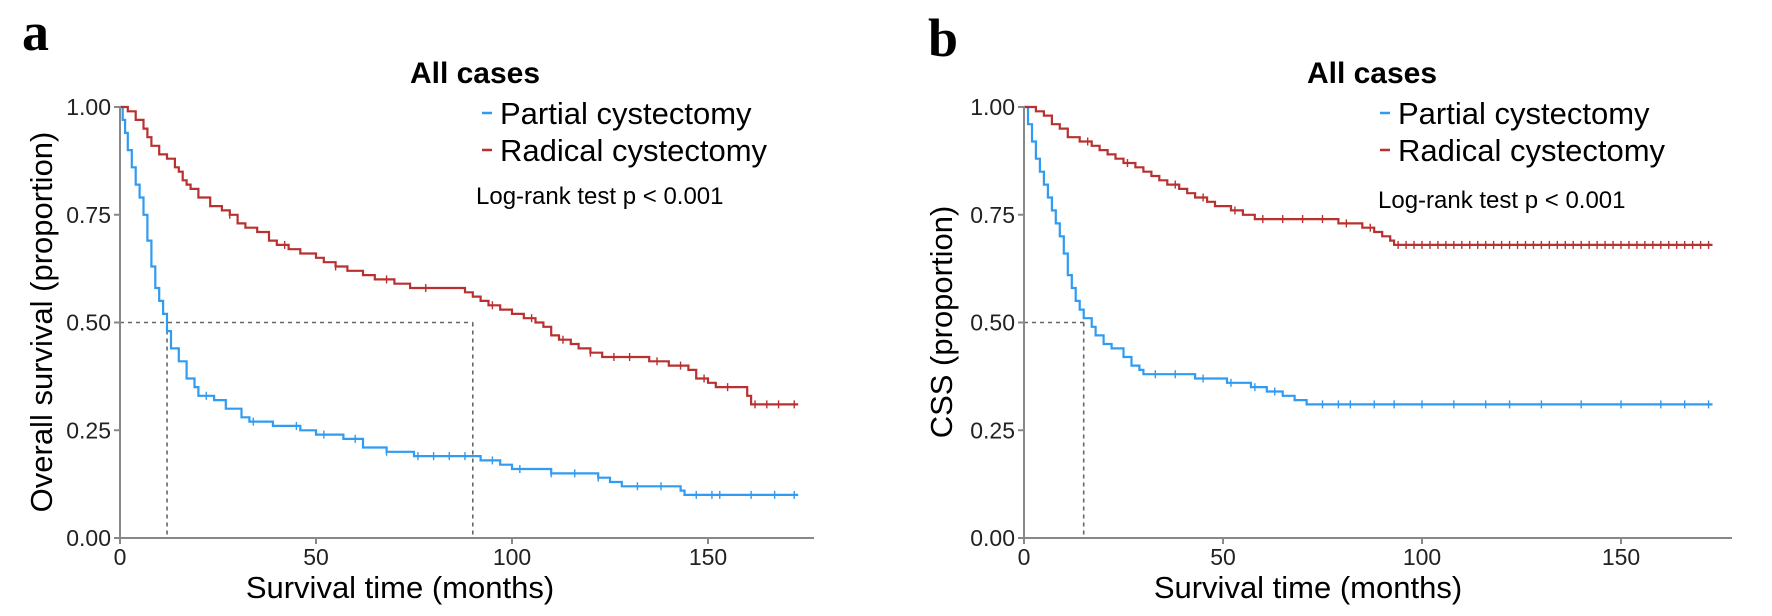  What do you see at coordinates (992, 215) in the screenshot?
I see `y-tick-label-b-3: 0.75` at bounding box center [992, 215].